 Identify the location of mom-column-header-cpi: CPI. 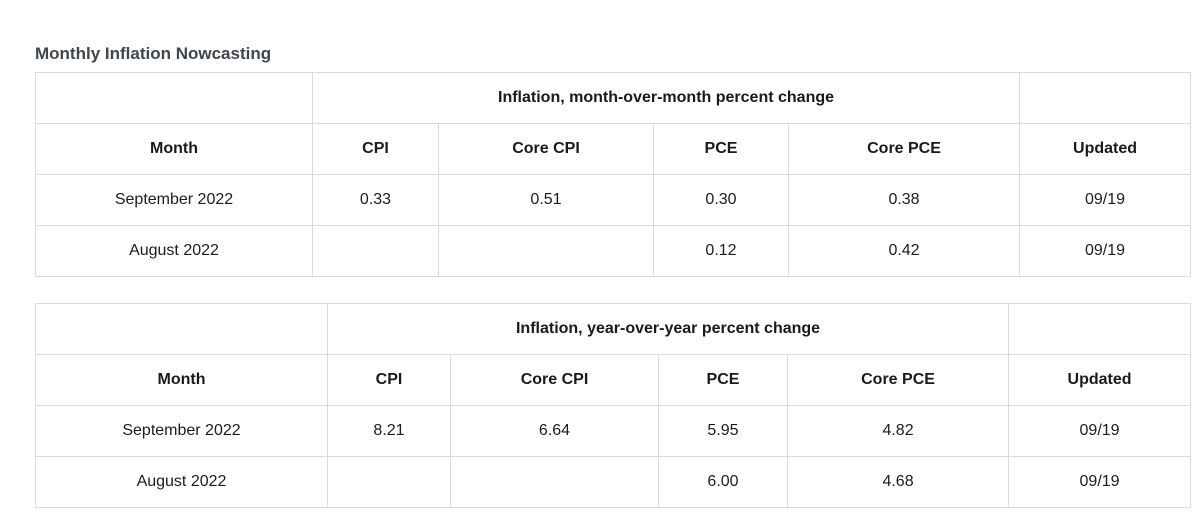
(375, 149).